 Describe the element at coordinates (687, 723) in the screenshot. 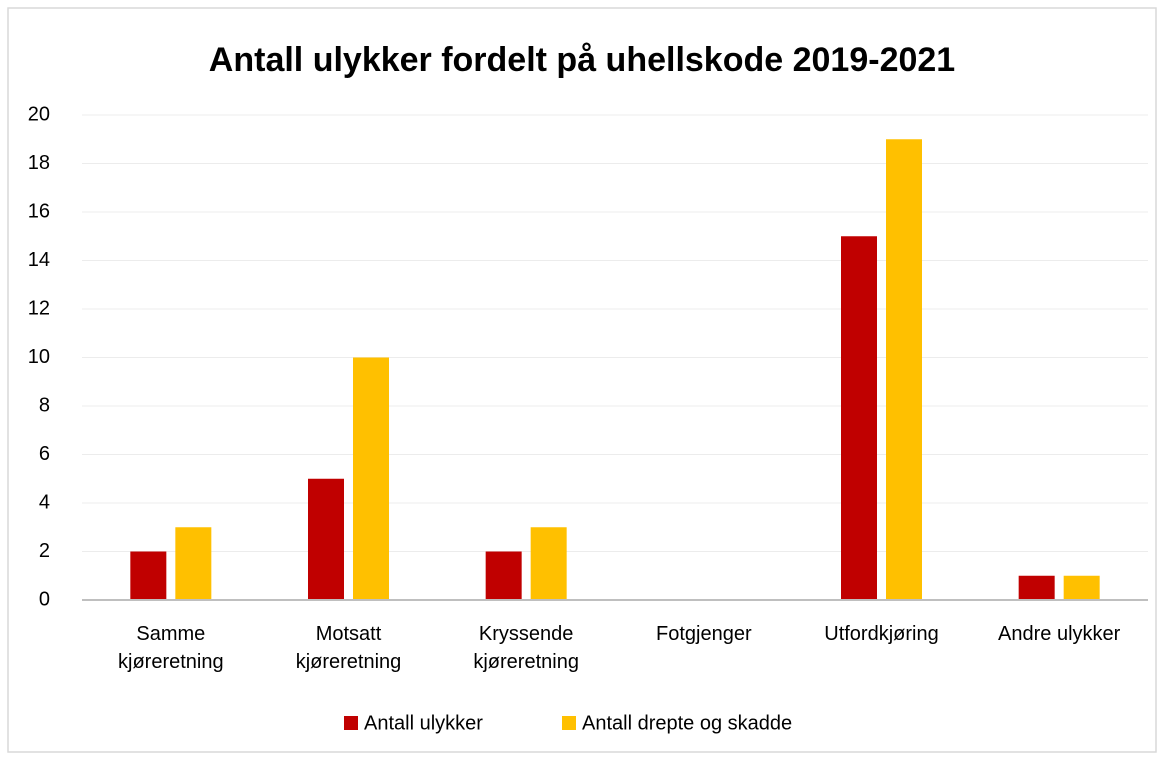

I see `legend-label: Antall drepte og skadde` at that location.